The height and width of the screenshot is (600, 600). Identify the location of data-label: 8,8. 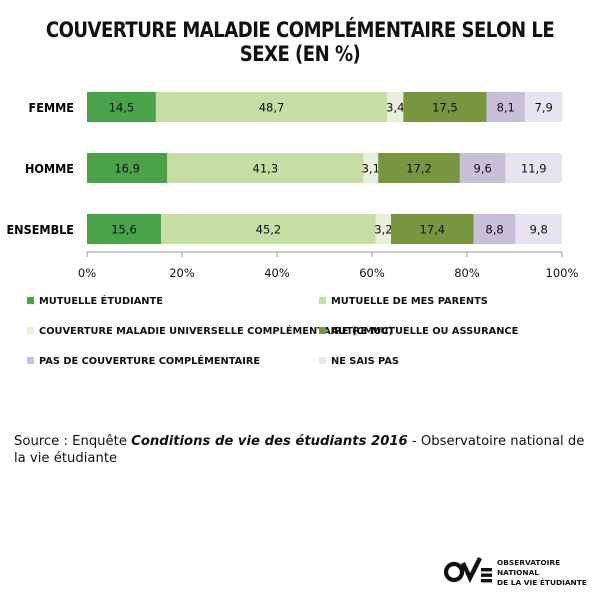
(494, 230).